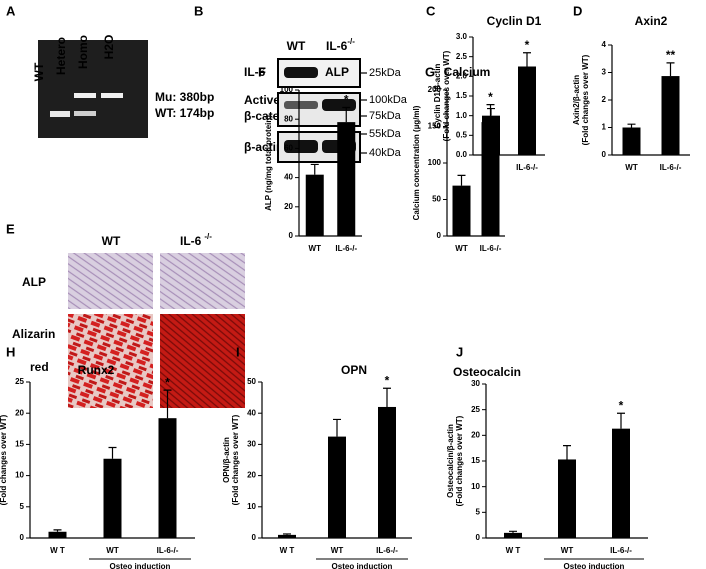 The height and width of the screenshot is (569, 706). What do you see at coordinates (263, 147) in the screenshot?
I see `row-label: β-actin` at bounding box center [263, 147].